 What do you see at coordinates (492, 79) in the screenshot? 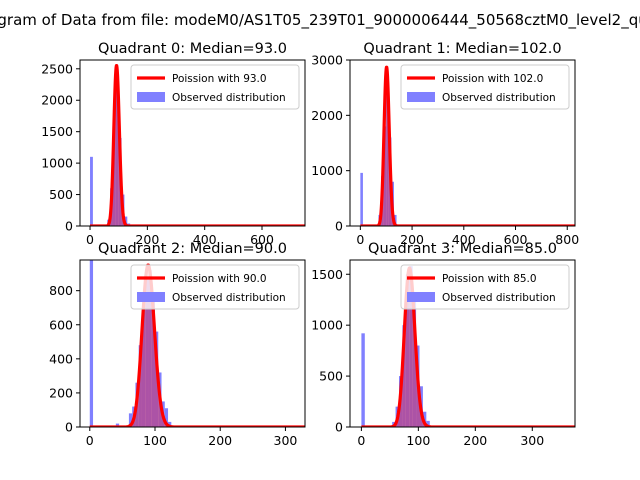
I see `legend-line-label: Poission with 102.0` at bounding box center [492, 79].